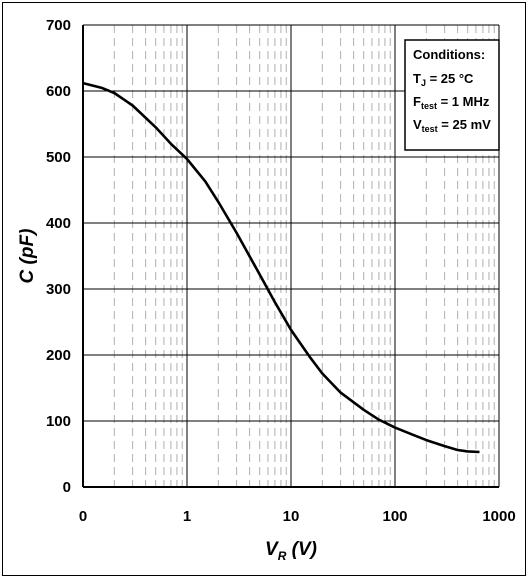 The image size is (530, 580). Describe the element at coordinates (58, 91) in the screenshot. I see `y-tick-label: 600` at that location.